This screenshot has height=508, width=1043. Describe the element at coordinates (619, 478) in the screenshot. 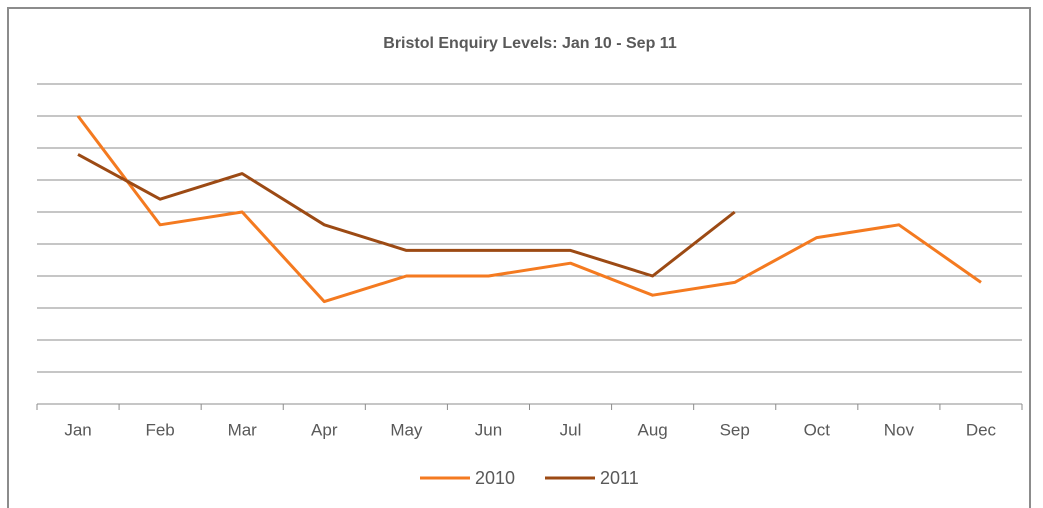

I see `legend-label: 2011` at that location.